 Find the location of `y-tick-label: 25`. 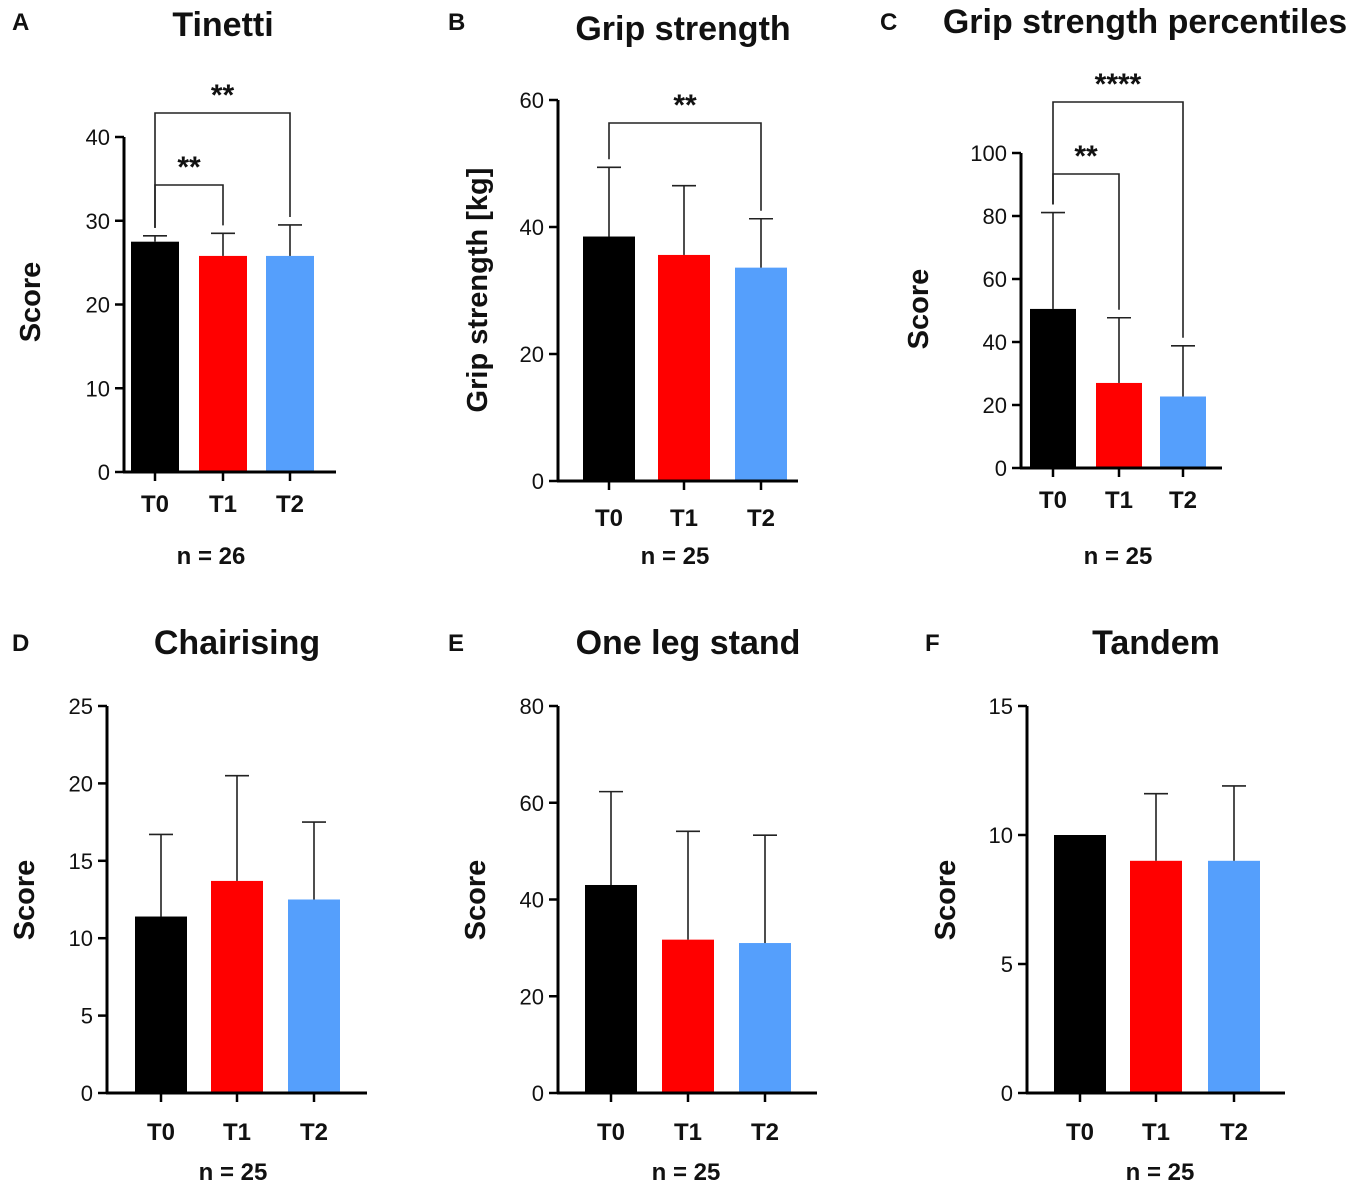

y-tick-label: 25 is located at coordinates (81, 706).